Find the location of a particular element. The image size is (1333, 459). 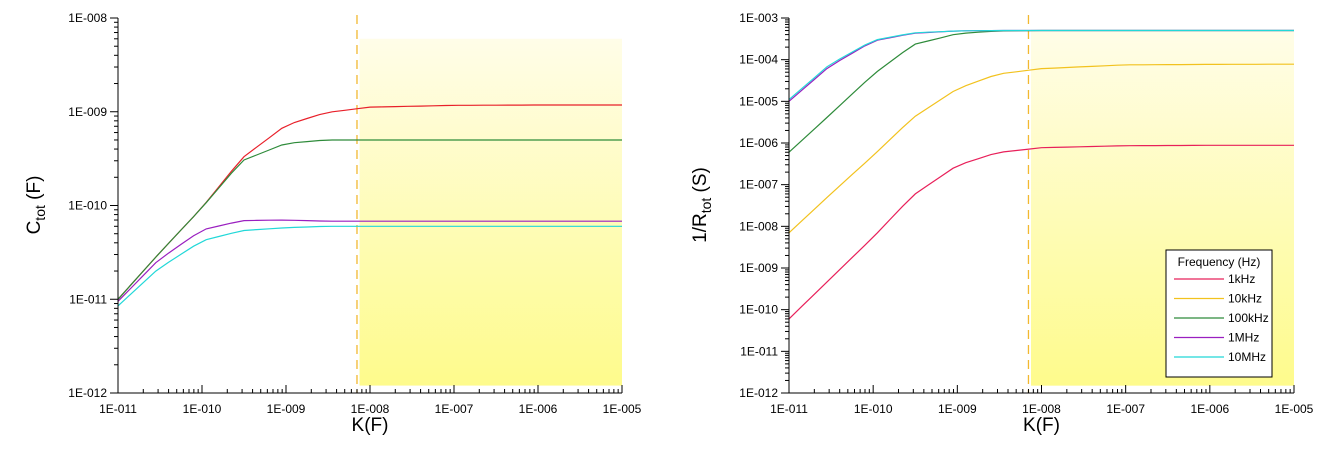

chart-0-x-tick-label: 1E-007 is located at coordinates (454, 409).